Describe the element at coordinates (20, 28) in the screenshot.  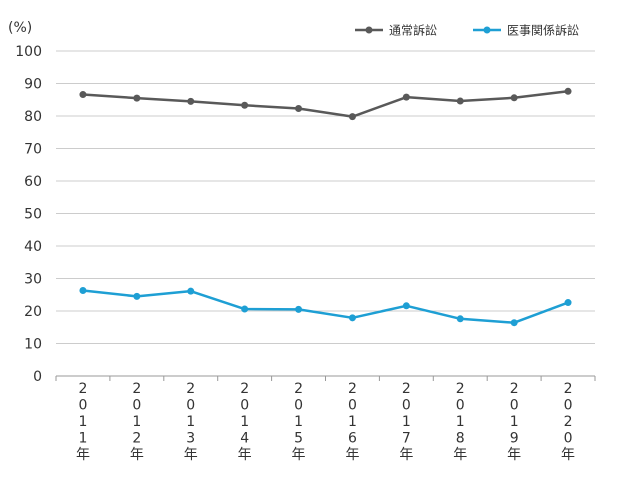
I see `y-axis-unit-label: (%)` at that location.